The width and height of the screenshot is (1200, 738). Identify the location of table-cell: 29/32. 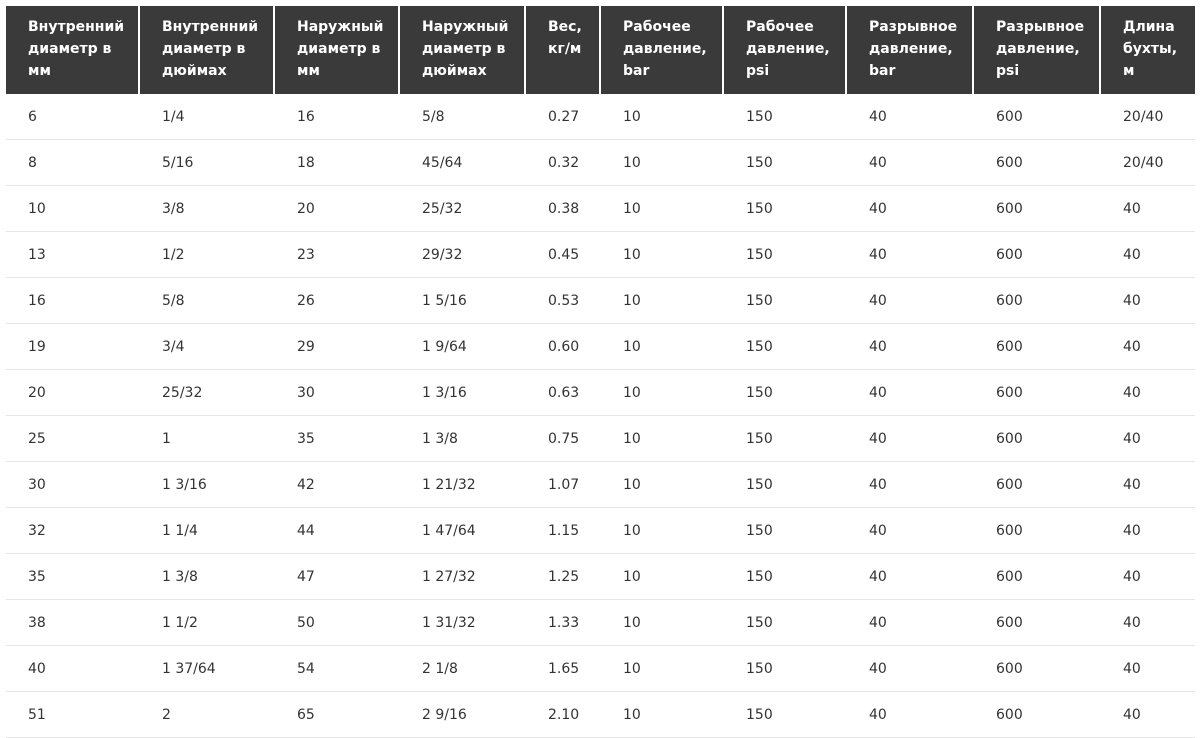
(463, 255).